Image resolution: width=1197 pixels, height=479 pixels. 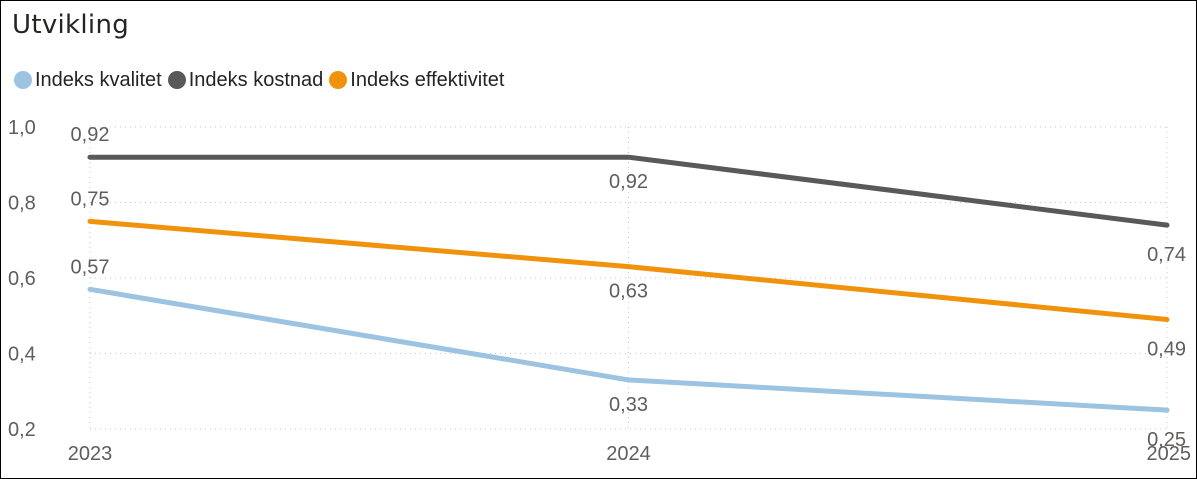 What do you see at coordinates (71, 25) in the screenshot?
I see `chart-title: Utvikling` at bounding box center [71, 25].